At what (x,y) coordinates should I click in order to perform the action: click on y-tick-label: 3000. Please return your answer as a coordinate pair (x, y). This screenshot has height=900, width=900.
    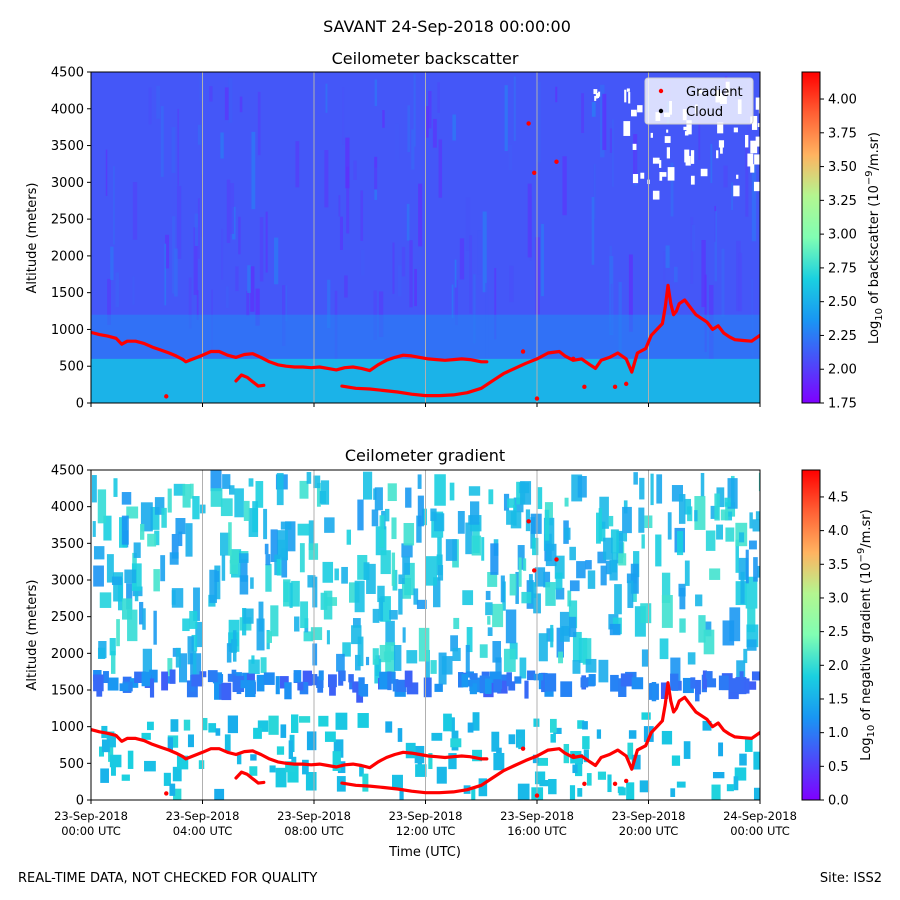
    Looking at the image, I should click on (67, 183).